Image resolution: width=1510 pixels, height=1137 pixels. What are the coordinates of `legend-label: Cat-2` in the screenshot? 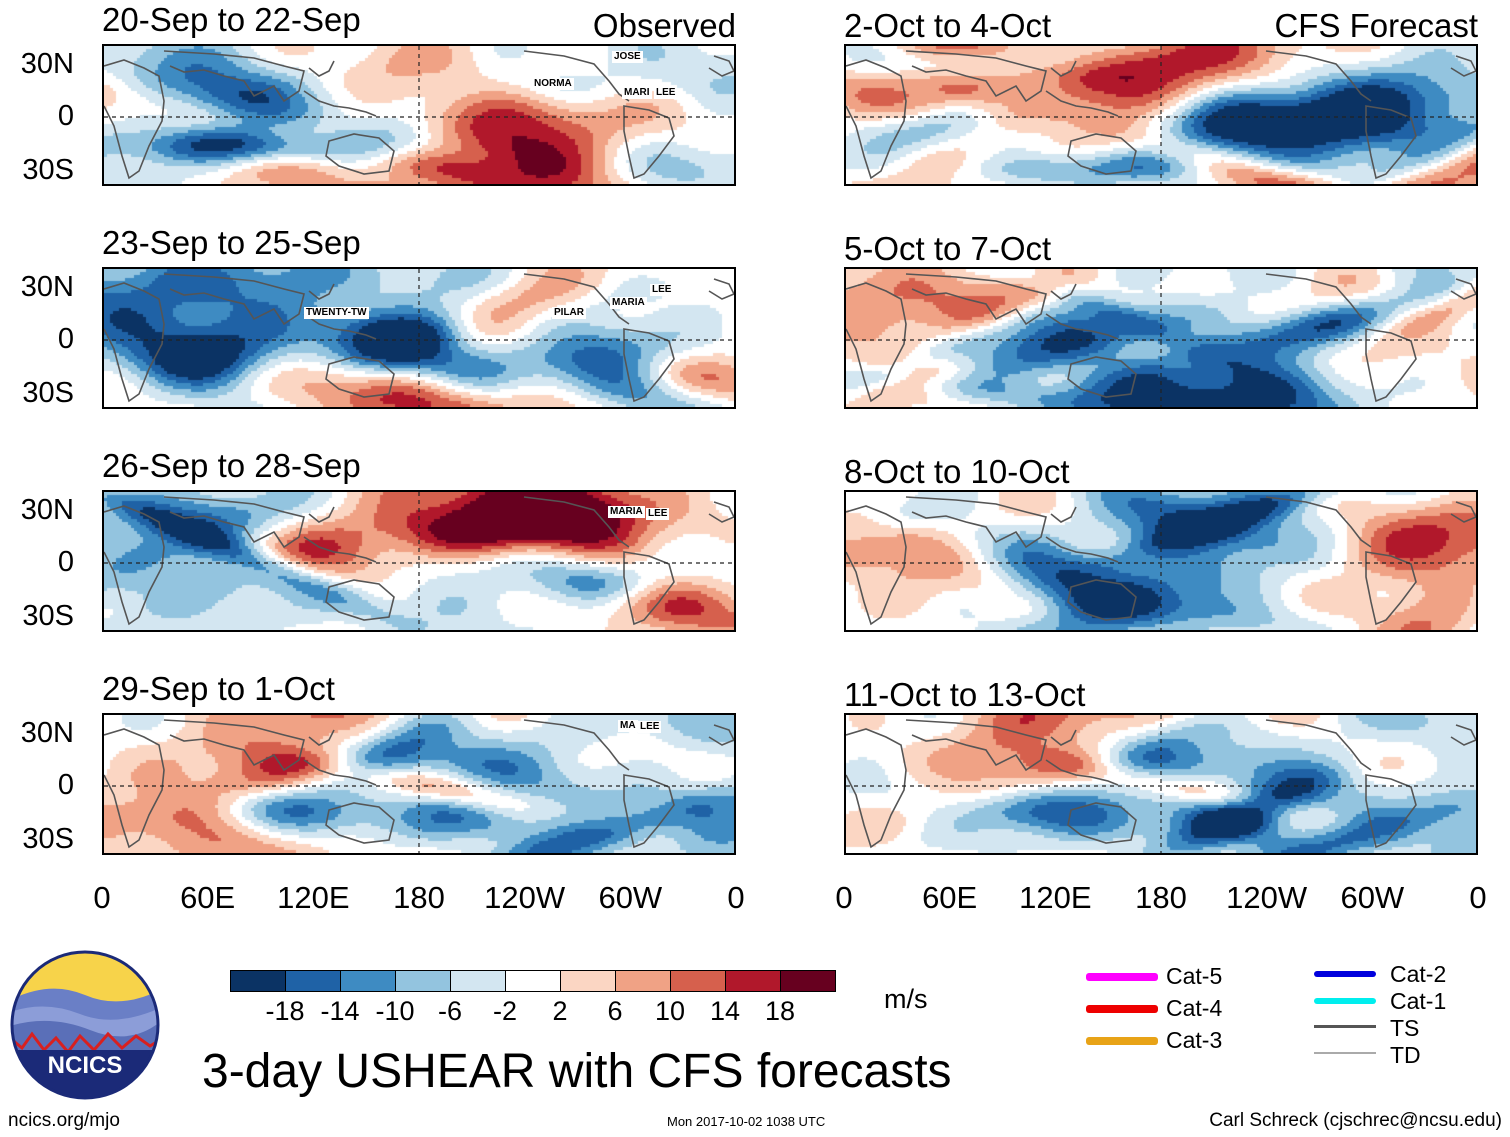 It's located at (1418, 974).